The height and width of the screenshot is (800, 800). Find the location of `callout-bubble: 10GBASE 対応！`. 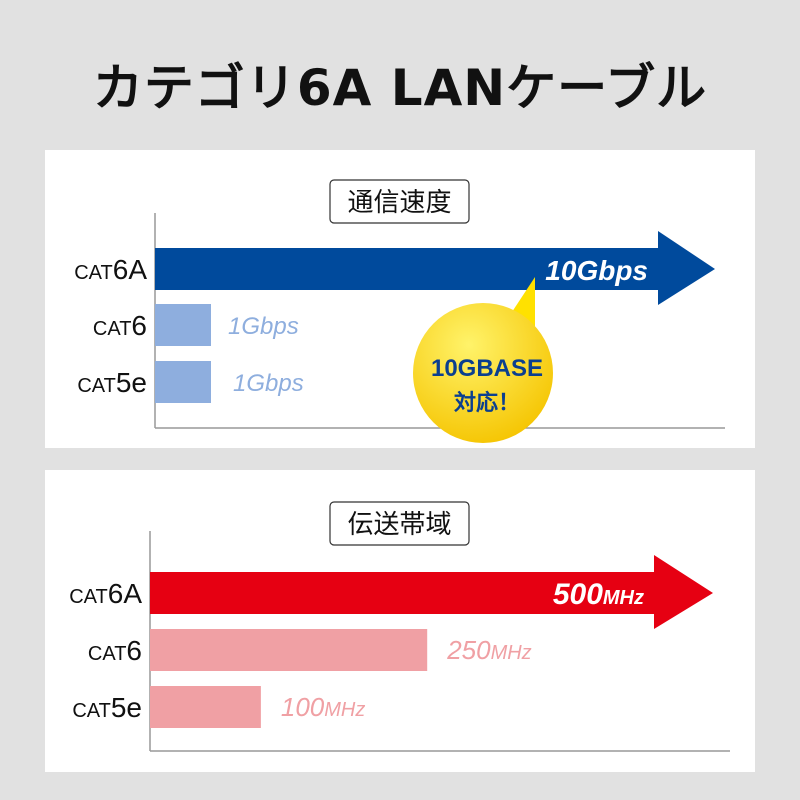

callout-bubble: 10GBASE 対応！ is located at coordinates (483, 360).